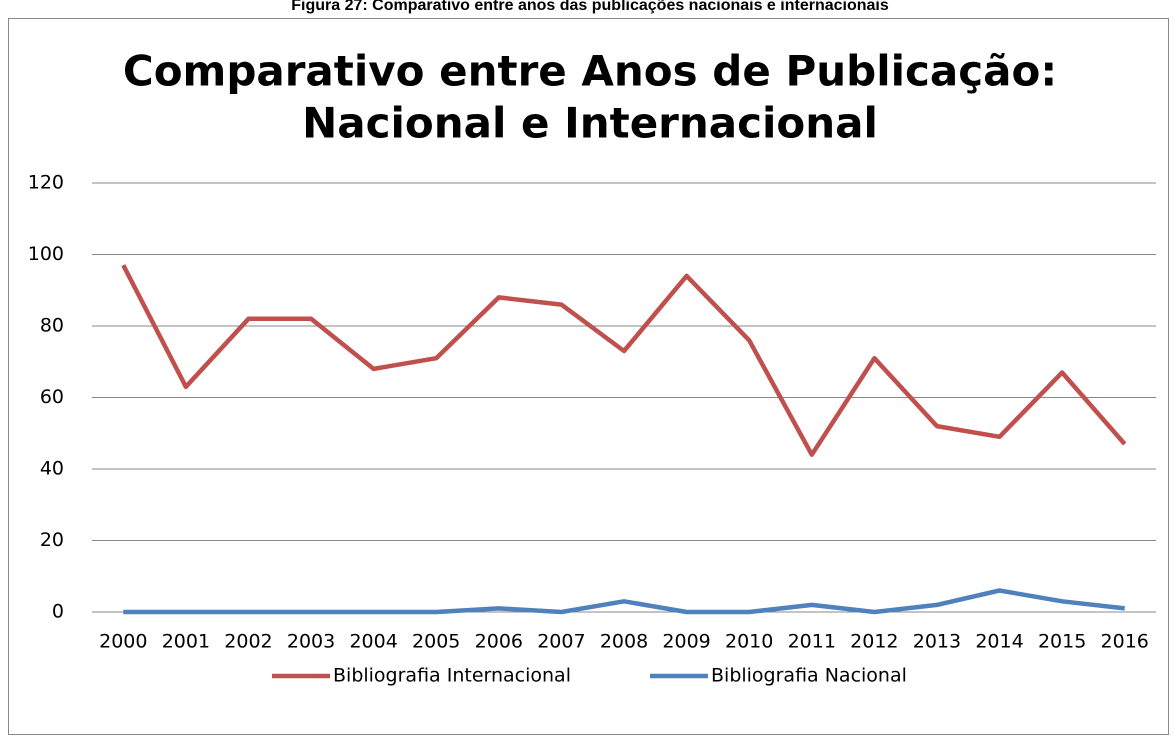 This screenshot has width=1174, height=736. What do you see at coordinates (186, 642) in the screenshot?
I see `x-tick-label: 2001` at bounding box center [186, 642].